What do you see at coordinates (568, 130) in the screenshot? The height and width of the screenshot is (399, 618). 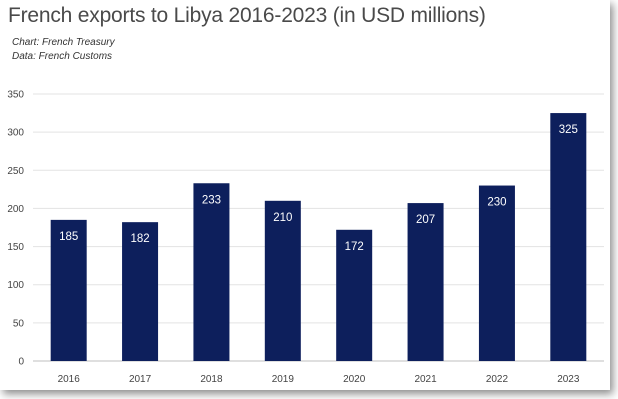 I see `data-label-2023: 325` at bounding box center [568, 130].